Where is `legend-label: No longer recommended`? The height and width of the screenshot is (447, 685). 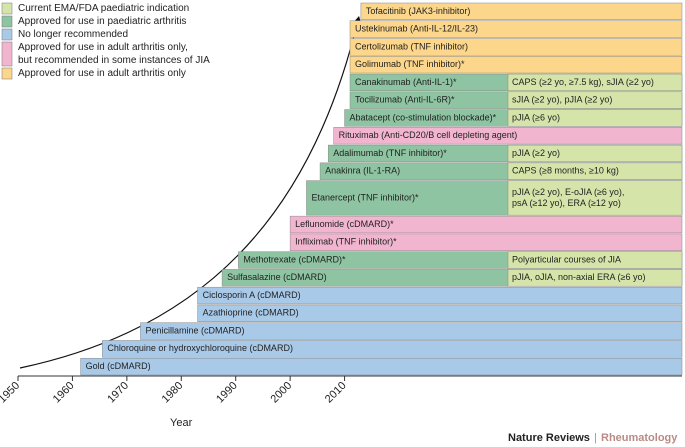
legend-label: No longer recommended is located at coordinates (73, 34).